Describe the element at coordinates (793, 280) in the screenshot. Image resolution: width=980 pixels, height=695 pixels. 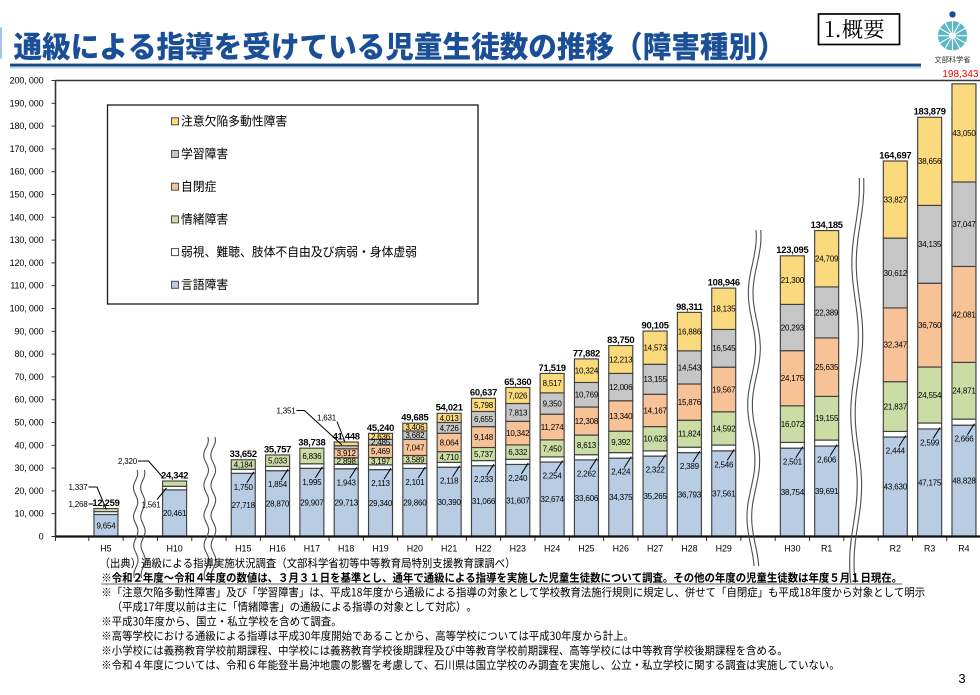
I see `svg-text: 21,300` at that location.